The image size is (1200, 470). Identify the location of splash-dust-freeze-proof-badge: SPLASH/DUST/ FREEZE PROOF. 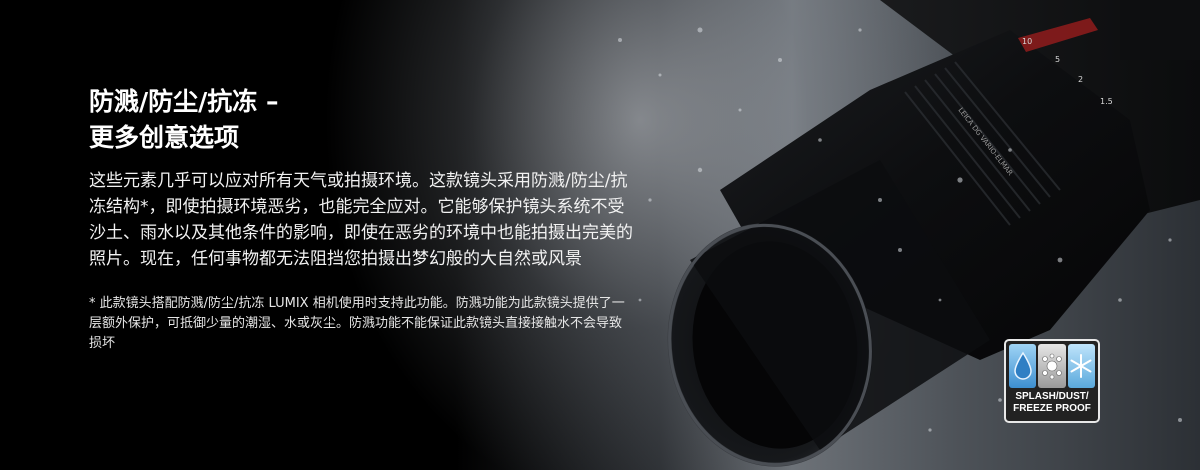
(1052, 381).